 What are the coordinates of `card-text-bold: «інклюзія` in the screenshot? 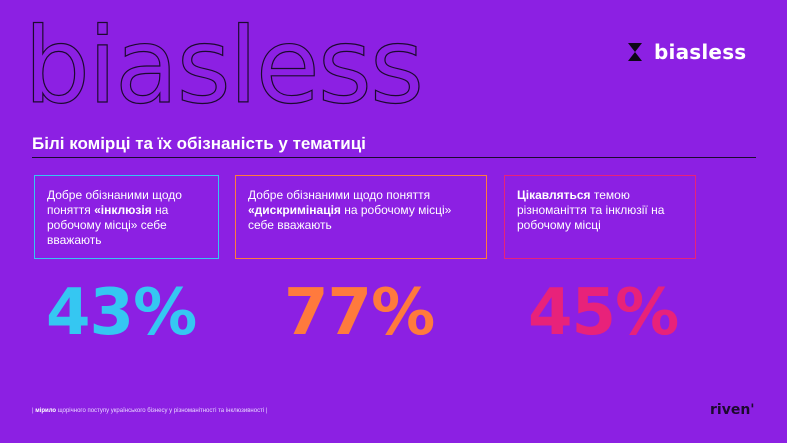 It's located at (123, 210).